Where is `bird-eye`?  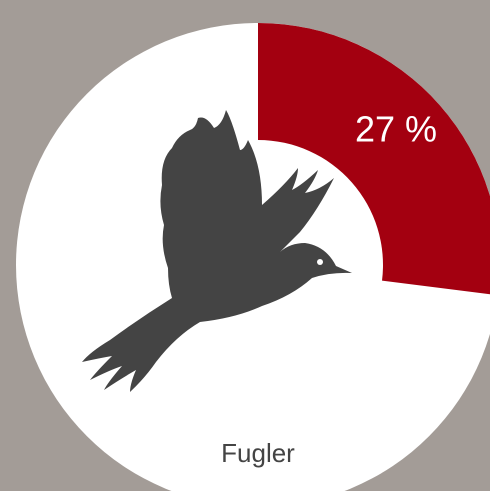 bird-eye is located at coordinates (320, 262).